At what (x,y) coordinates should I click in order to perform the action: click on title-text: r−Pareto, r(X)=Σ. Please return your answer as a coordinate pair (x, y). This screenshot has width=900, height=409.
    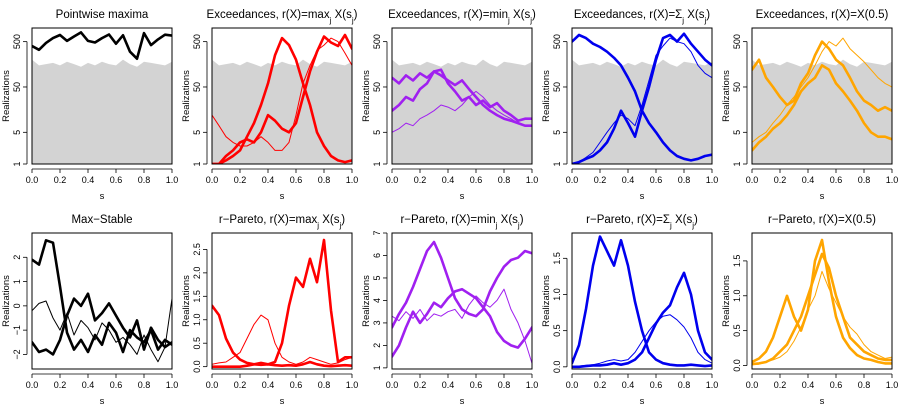
    Looking at the image, I should click on (628, 220).